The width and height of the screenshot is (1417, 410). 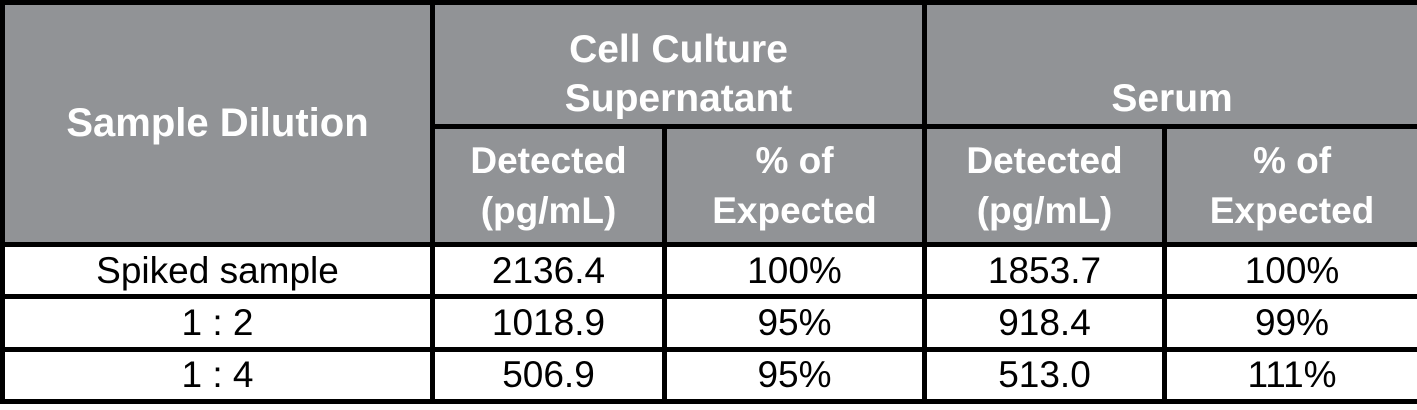 I want to click on subheader-cell-serum-detected: Detected (pg/mL), so click(x=1044, y=185).